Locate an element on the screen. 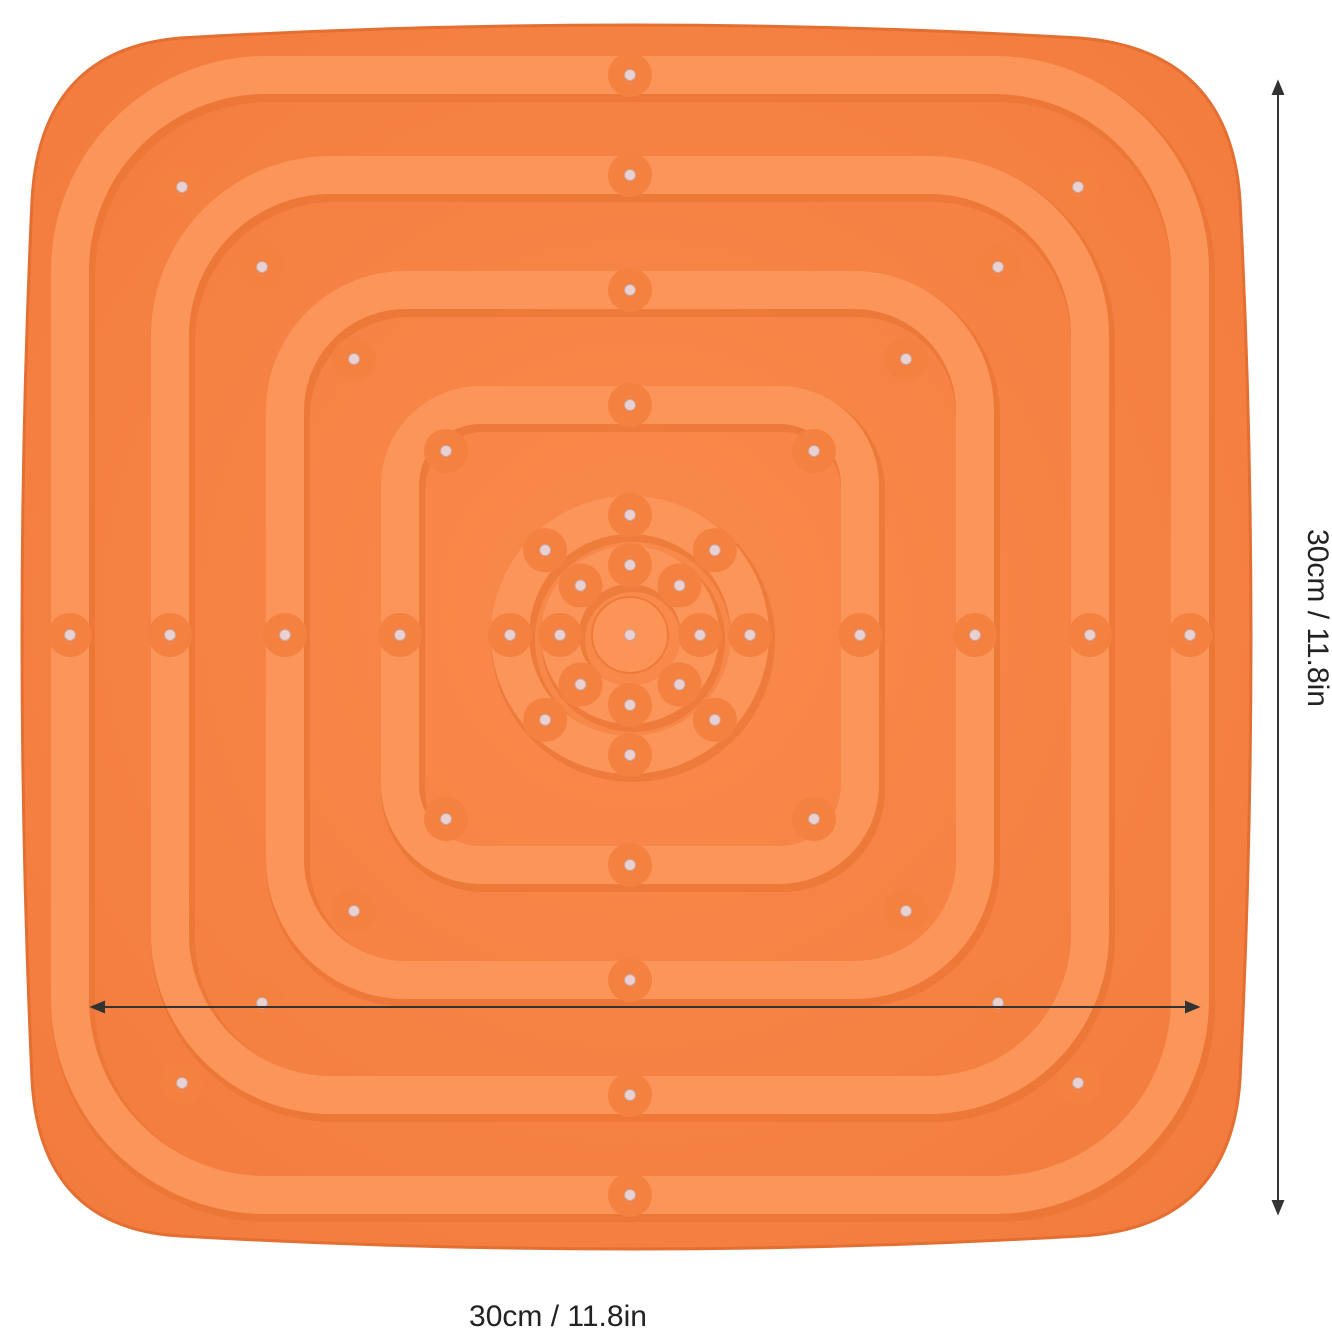 The image size is (1332, 1341). height-dimension is located at coordinates (1278, 647).